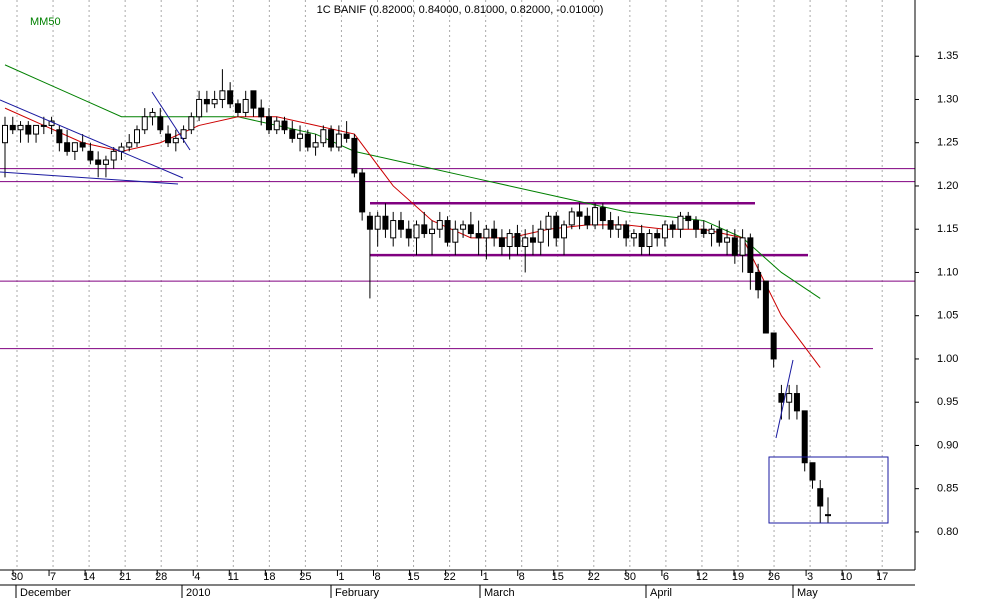 The image size is (992, 611). I want to click on x-tick-label: 22, so click(594, 577).